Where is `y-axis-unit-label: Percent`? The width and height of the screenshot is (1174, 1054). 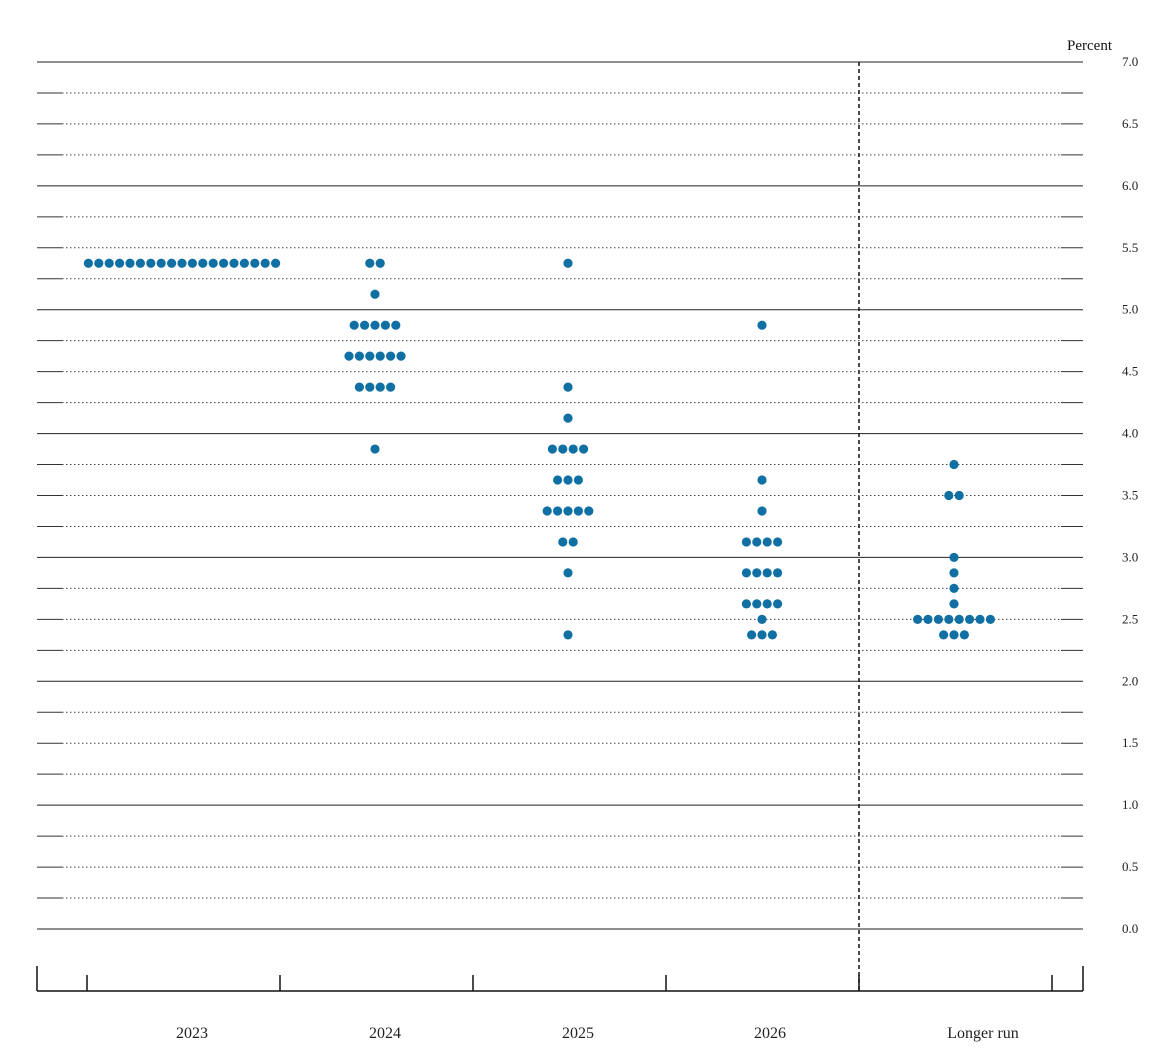 y-axis-unit-label: Percent is located at coordinates (1090, 46).